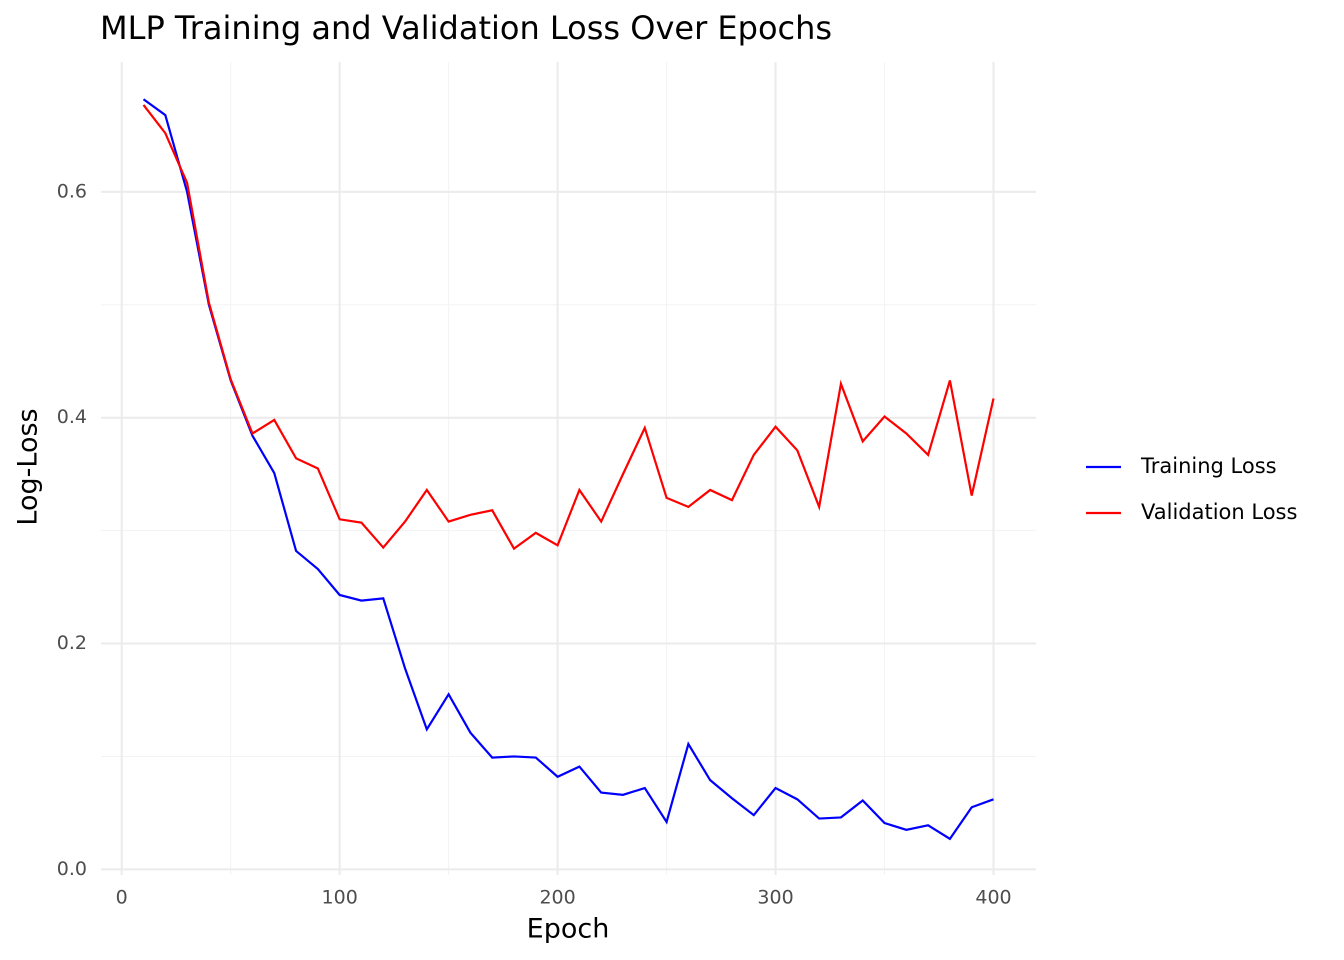  I want to click on x-axis-label: Epoch, so click(568, 929).